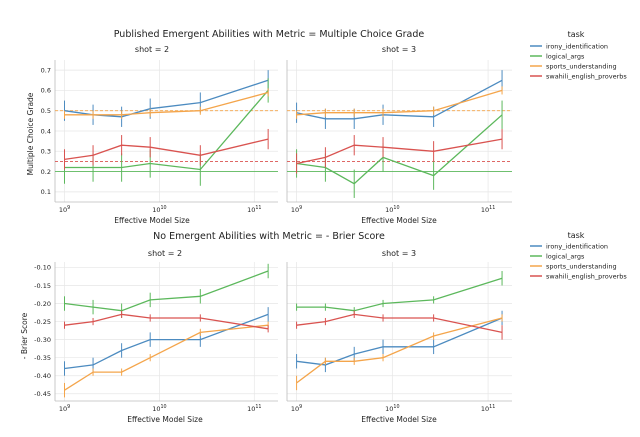 Image resolution: width=640 pixels, height=437 pixels. What do you see at coordinates (254, 209) in the screenshot?
I see `chart-0-panel-0-xtick-label-2: 1011` at bounding box center [254, 209].